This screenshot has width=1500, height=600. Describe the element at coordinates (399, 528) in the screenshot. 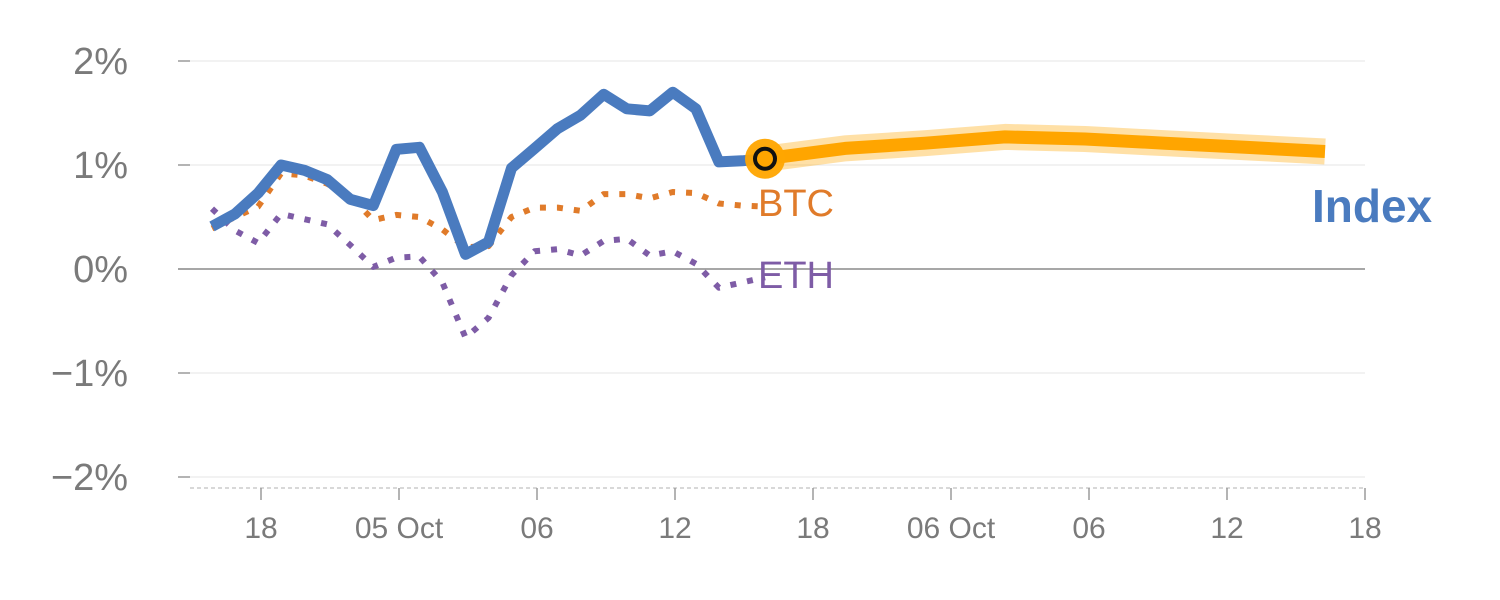

I see `x-tick-label: 05 Oct` at that location.